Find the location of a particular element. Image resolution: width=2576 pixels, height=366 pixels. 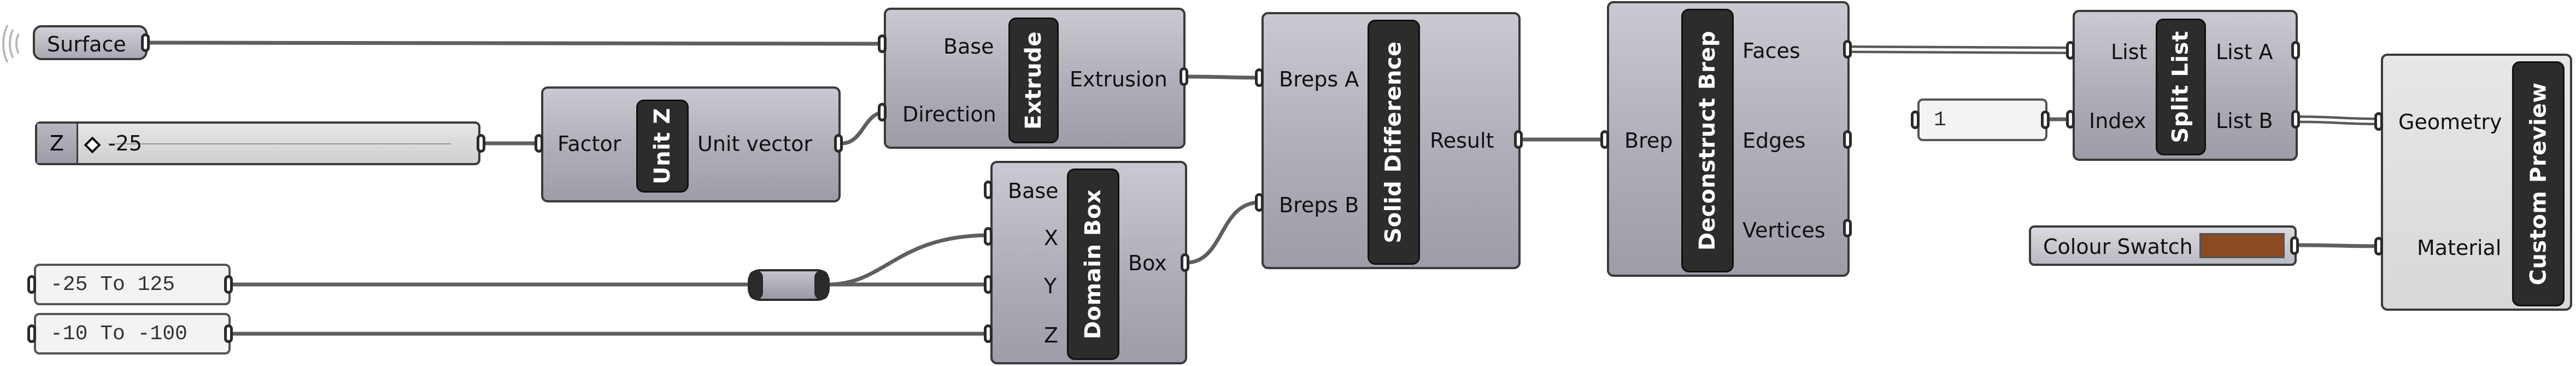

unit-z-title-block: Unit Z is located at coordinates (663, 146).